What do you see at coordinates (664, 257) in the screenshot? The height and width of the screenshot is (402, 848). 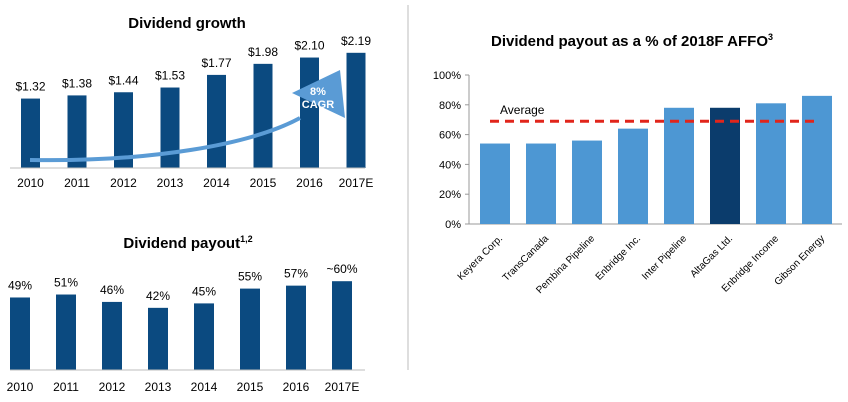 I see `company-label: Inter Pipeline` at bounding box center [664, 257].